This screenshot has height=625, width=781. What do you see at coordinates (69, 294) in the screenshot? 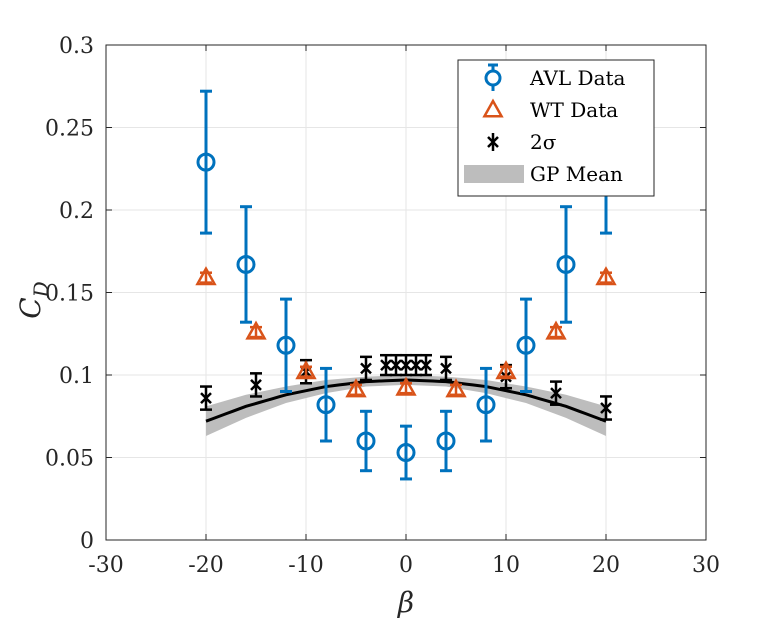
I see `y-tick-label: 0.15` at bounding box center [69, 294].